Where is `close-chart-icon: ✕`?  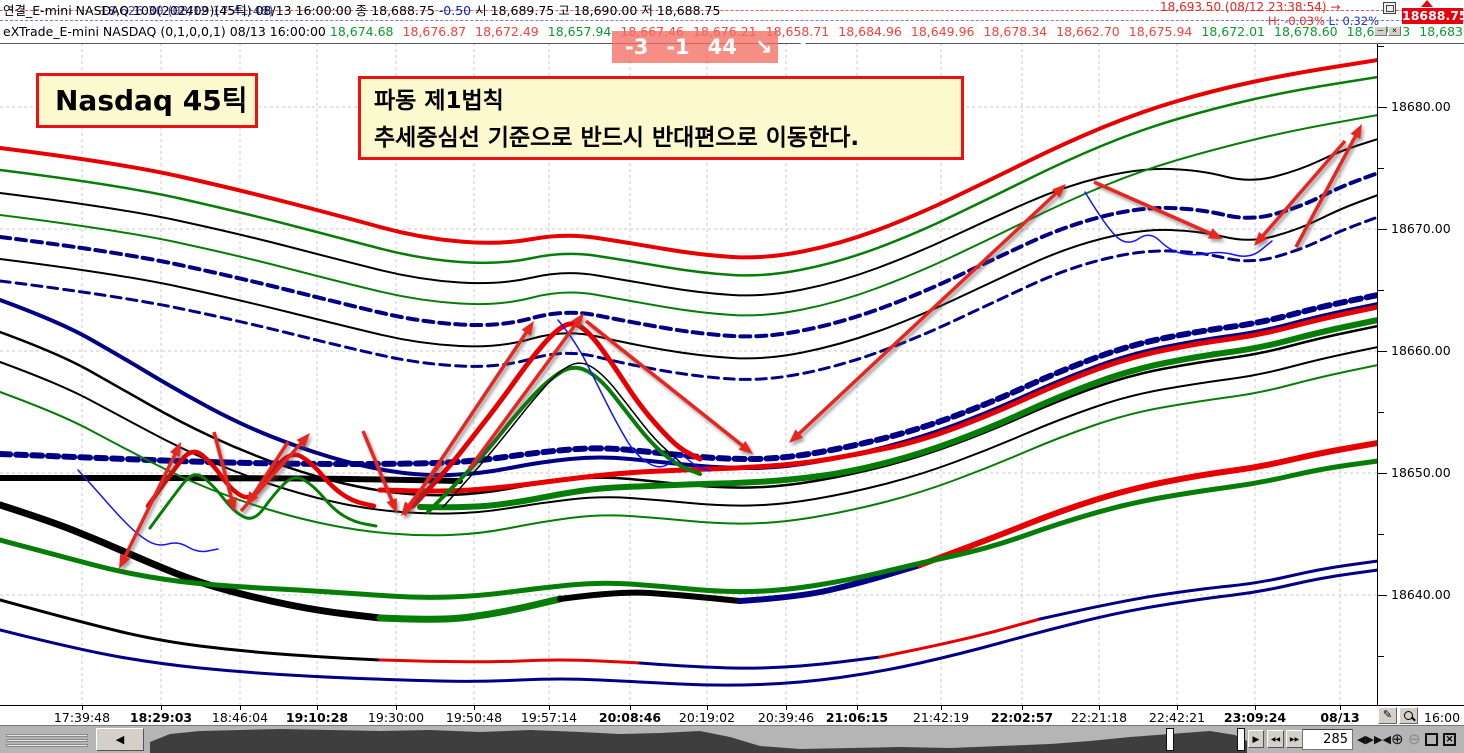 close-chart-icon: ✕ is located at coordinates (1449, 739).